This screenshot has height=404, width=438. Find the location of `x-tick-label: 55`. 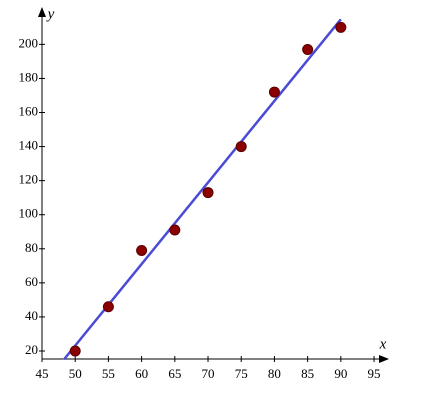

x-tick-label: 55 is located at coordinates (108, 373).